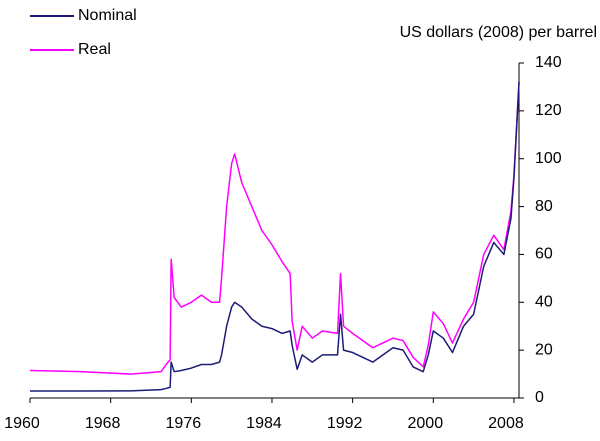  I want to click on x-tick-label: 2000, so click(426, 423).